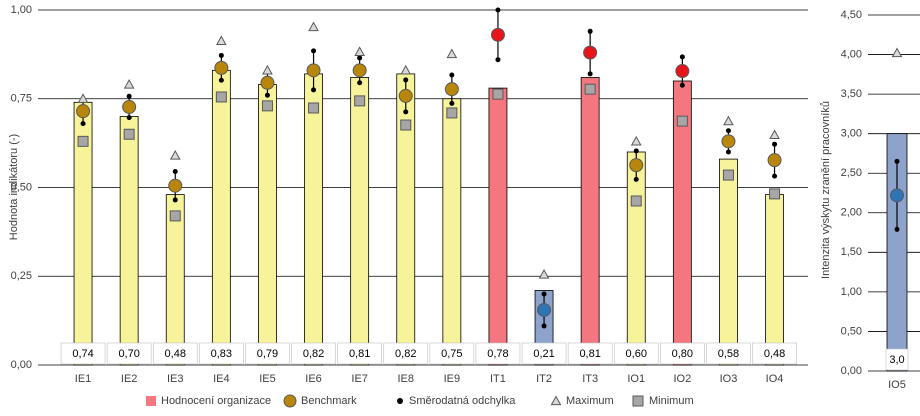 This screenshot has height=416, width=920. I want to click on x-tick-label: IT3, so click(590, 379).